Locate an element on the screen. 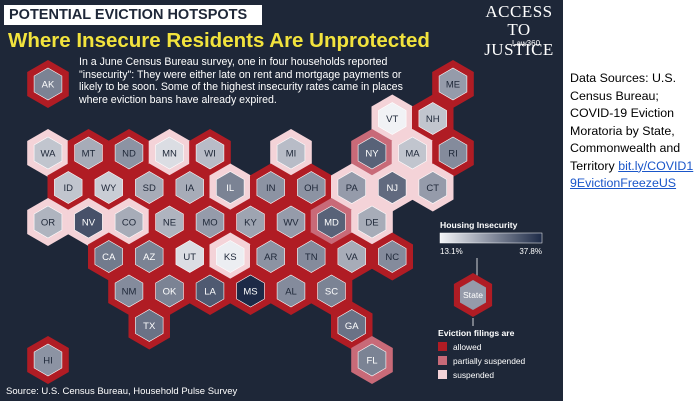 This screenshot has width=700, height=401. state-code-label: IA is located at coordinates (190, 188).